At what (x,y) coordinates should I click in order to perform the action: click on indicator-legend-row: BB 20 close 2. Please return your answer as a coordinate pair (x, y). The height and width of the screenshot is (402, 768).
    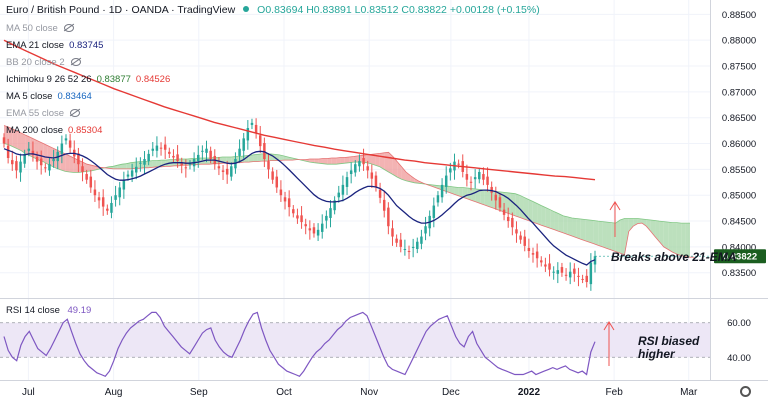
    Looking at the image, I should click on (43, 63).